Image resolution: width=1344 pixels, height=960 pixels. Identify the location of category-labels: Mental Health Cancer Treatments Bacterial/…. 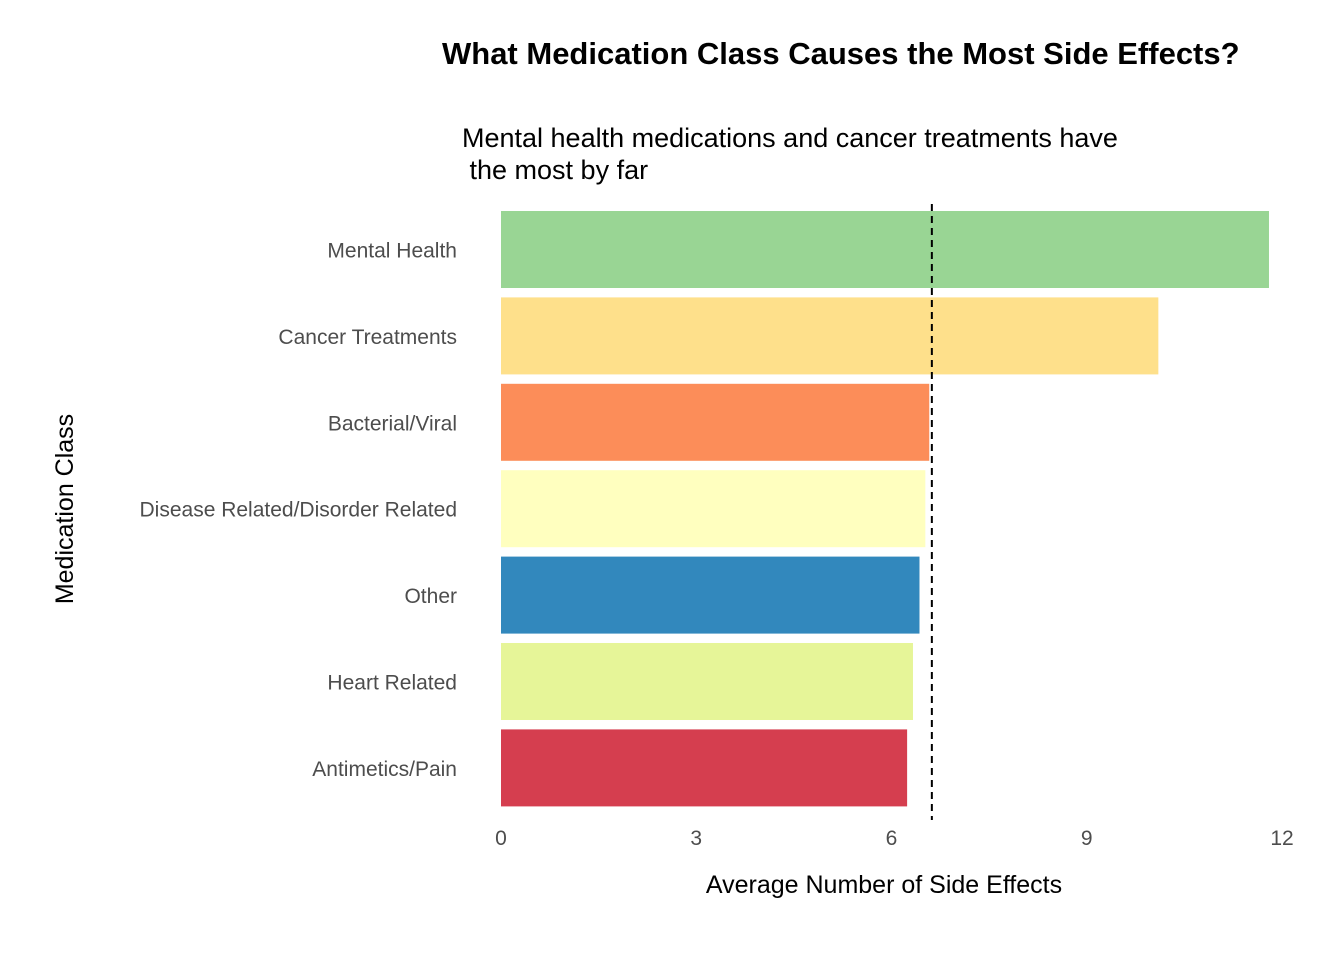
(299, 510).